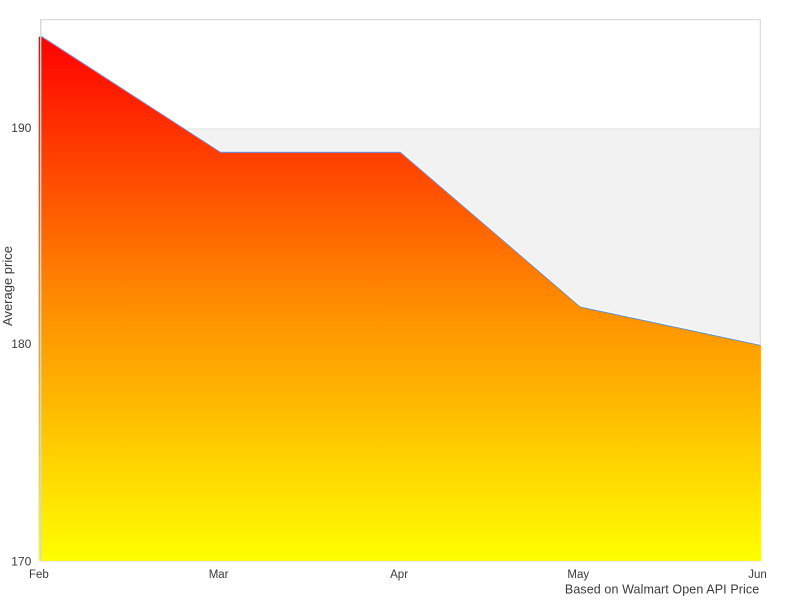  Describe the element at coordinates (662, 590) in the screenshot. I see `svg-text:Based on Walmart Open API Pric: Based on Walmart Open API Price` at that location.